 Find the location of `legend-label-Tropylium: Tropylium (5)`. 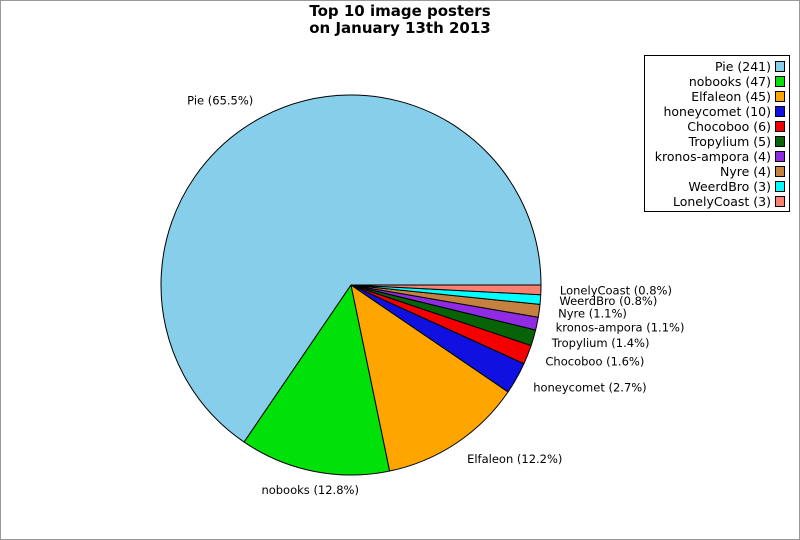

legend-label-Tropylium: Tropylium (5) is located at coordinates (729, 141).